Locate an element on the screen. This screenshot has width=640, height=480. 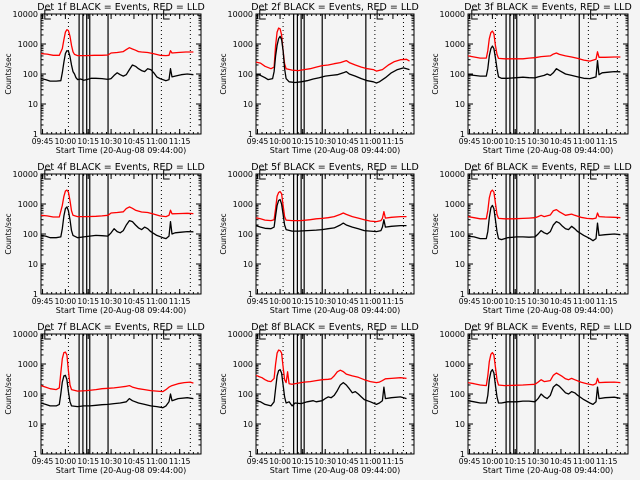
panel-title: Det 9f BLACK = Events, RED = LLD is located at coordinates (548, 327).